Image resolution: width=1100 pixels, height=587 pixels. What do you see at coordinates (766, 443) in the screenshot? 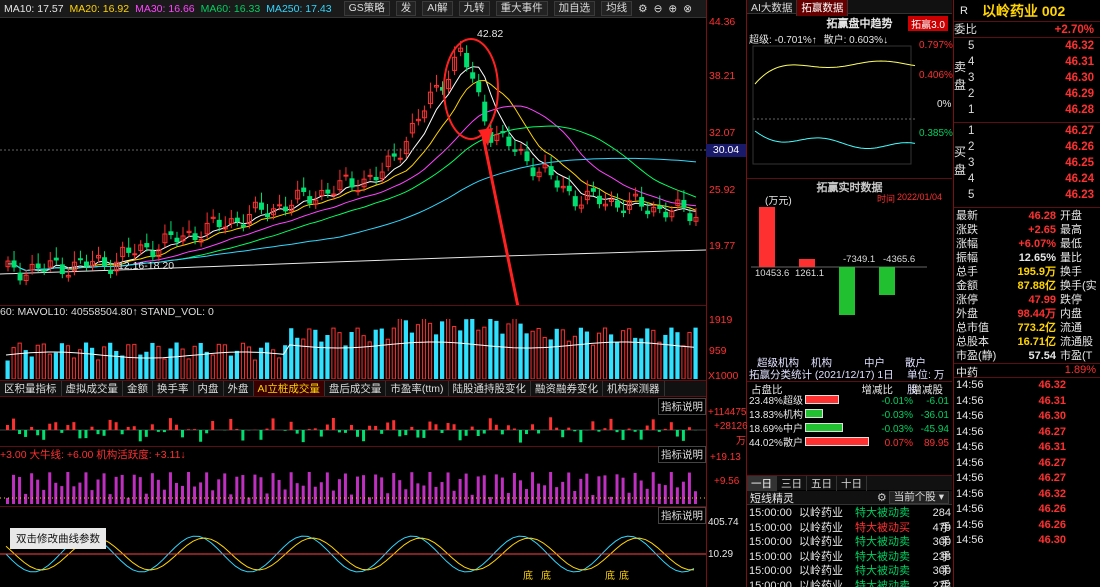
I see `stat-pct: 44.02%` at bounding box center [766, 443].